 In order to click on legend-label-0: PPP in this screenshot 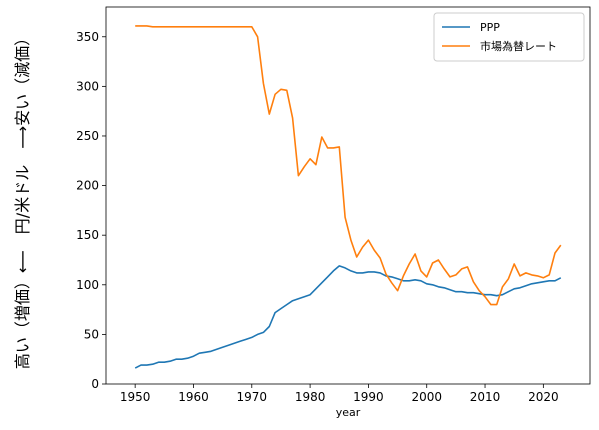, I will do `click(490, 27)`.